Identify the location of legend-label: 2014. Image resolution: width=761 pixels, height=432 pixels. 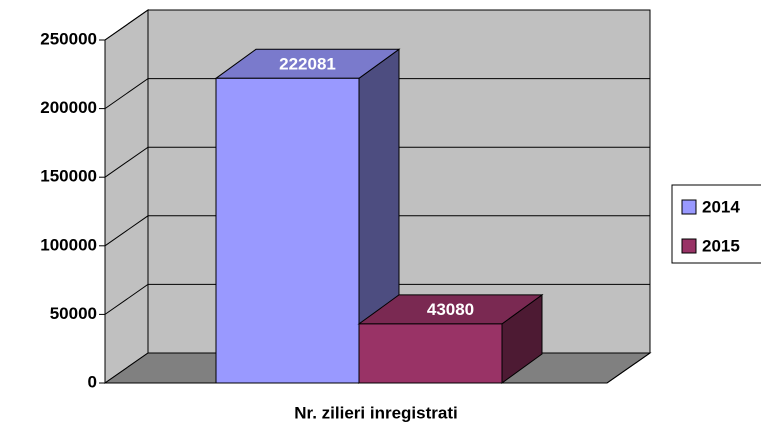
(721, 206).